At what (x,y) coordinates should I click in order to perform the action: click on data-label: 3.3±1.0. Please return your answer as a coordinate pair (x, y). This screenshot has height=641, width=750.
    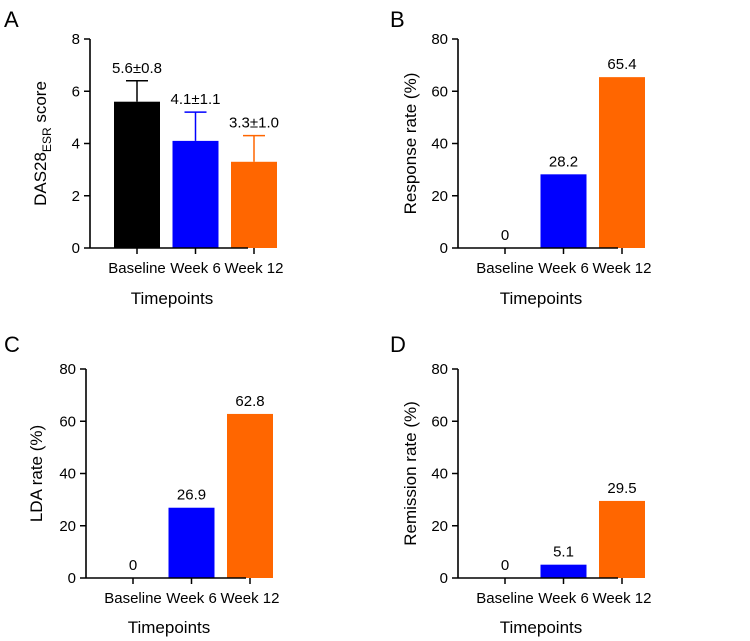
    Looking at the image, I should click on (254, 123).